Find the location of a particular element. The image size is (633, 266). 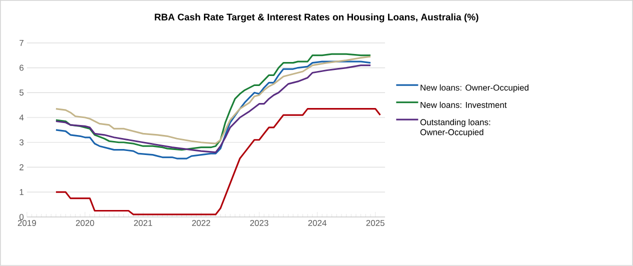

x-tick-label: 2024 is located at coordinates (317, 223).